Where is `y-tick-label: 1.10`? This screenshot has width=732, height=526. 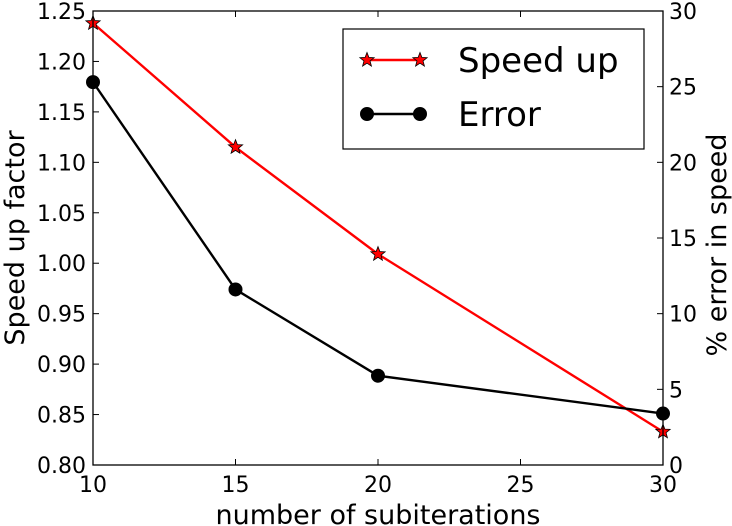
y-tick-label: 1.10 is located at coordinates (61, 163).